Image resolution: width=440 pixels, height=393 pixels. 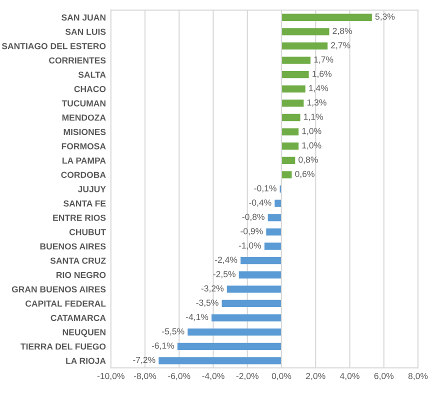 What do you see at coordinates (92, 189) in the screenshot?
I see `y-tick-label: JUJUY` at bounding box center [92, 189].